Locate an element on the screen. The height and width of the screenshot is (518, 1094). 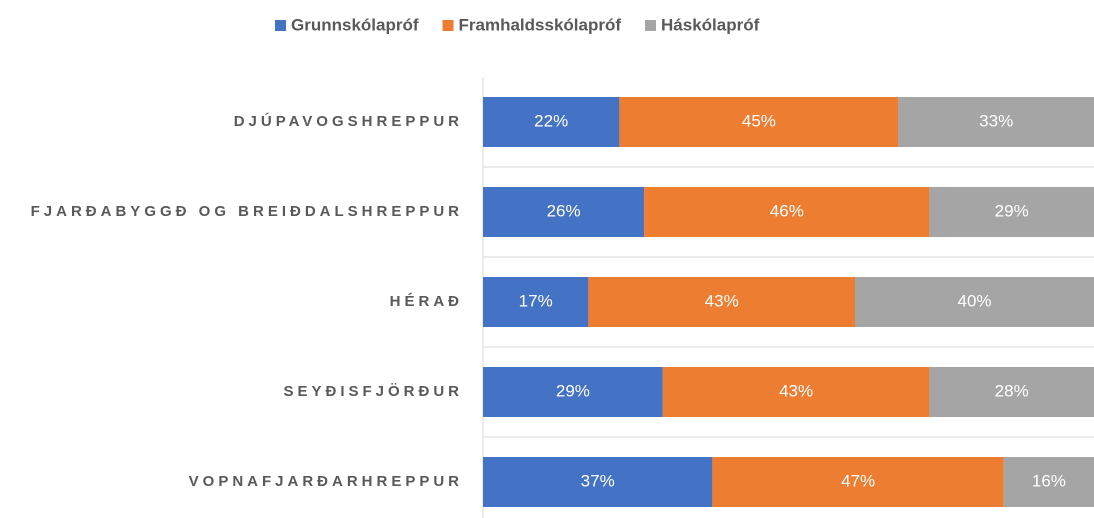
value-label: 37% is located at coordinates (598, 480).